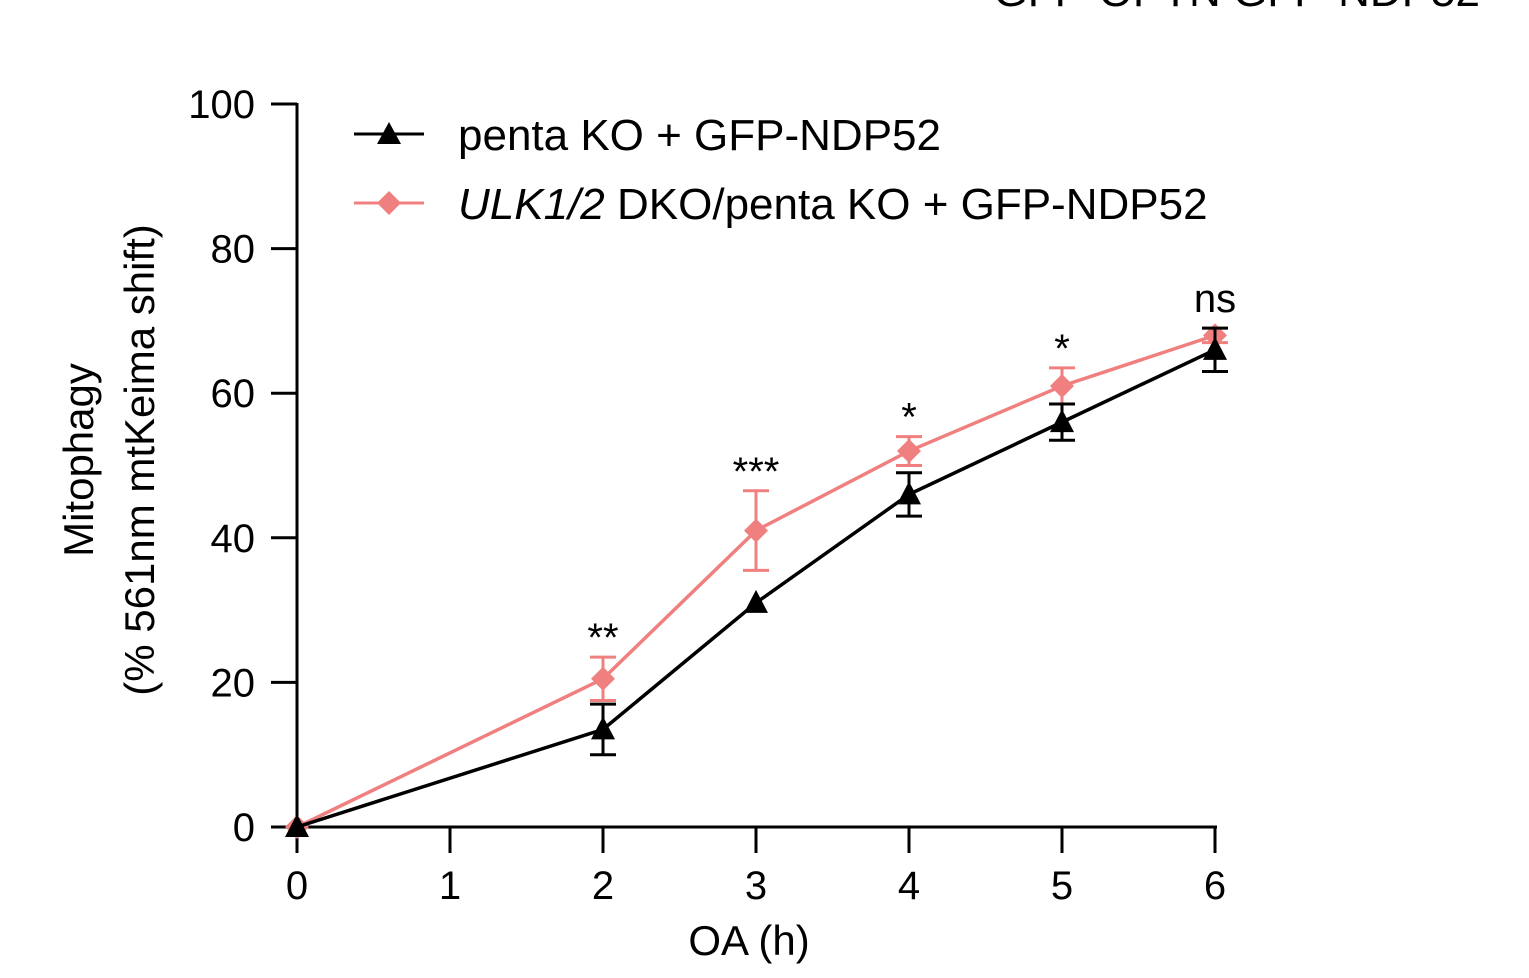  What do you see at coordinates (297, 886) in the screenshot?
I see `x-tick-label-0: 0` at bounding box center [297, 886].